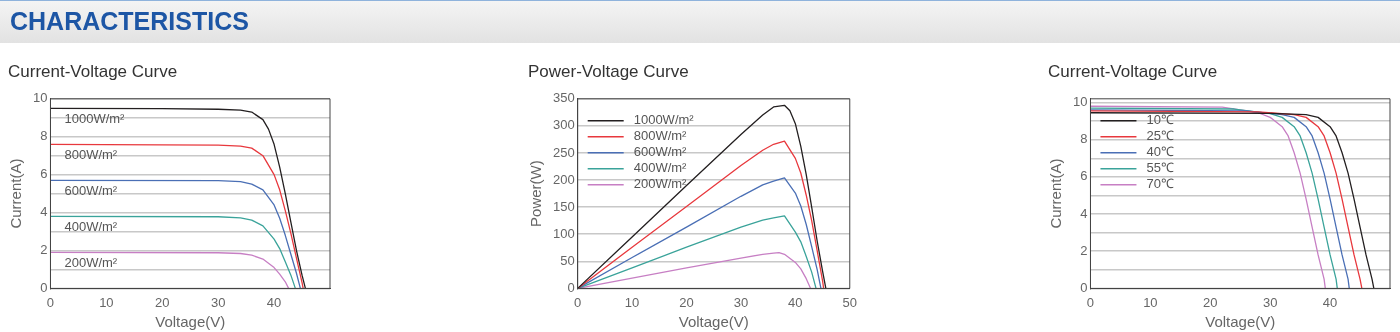 The height and width of the screenshot is (332, 1400). What do you see at coordinates (1160, 136) in the screenshot?
I see `legend-label: 25℃` at bounding box center [1160, 136].